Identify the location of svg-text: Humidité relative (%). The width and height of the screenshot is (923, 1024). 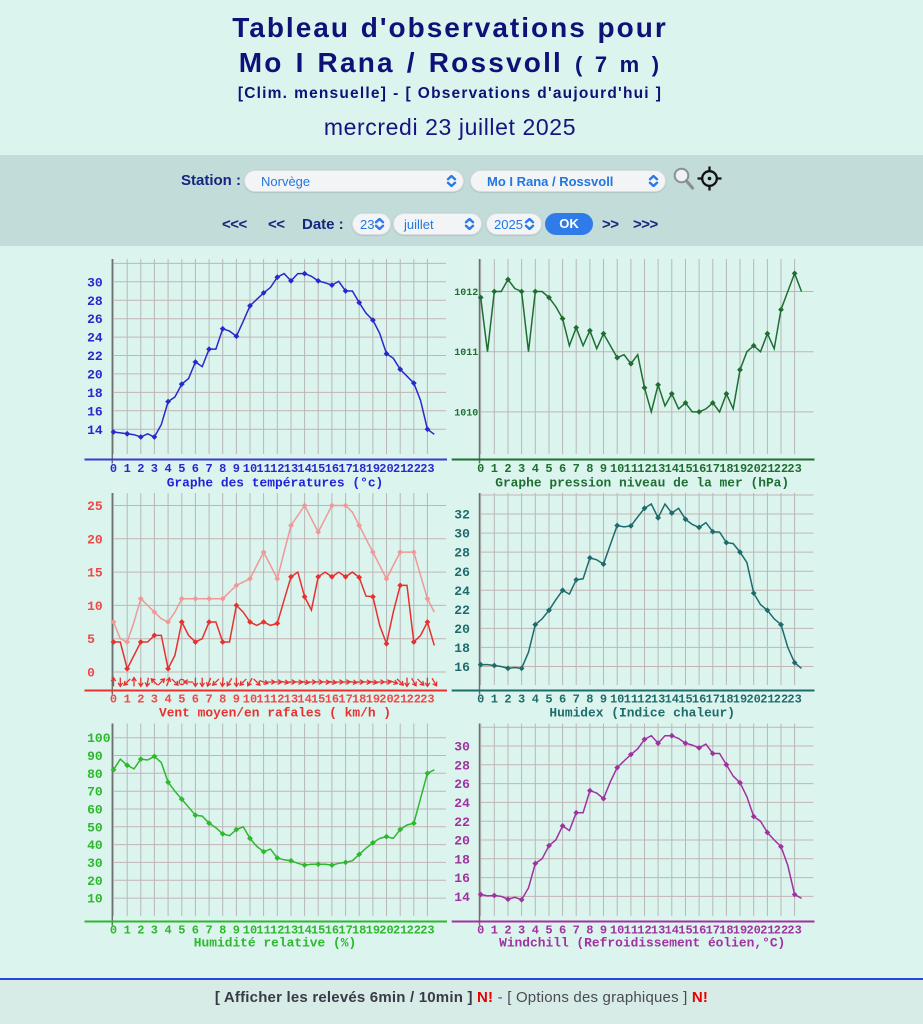
(275, 943).